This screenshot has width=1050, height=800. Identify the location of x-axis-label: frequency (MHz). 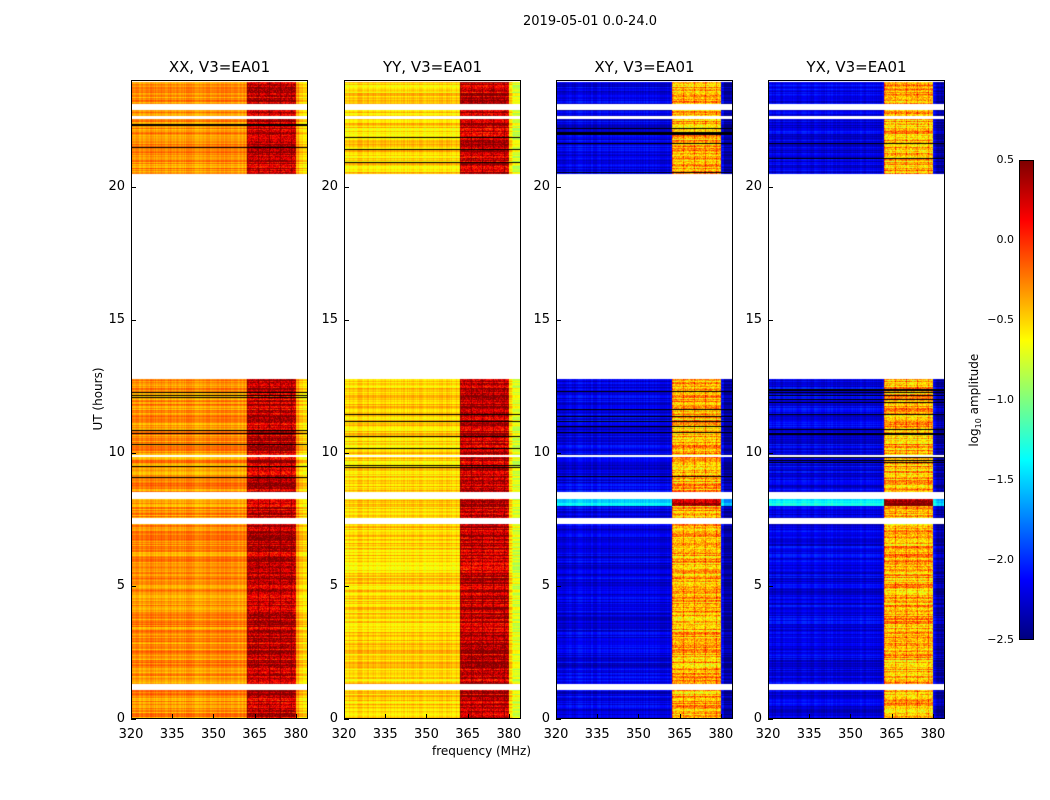
(482, 751).